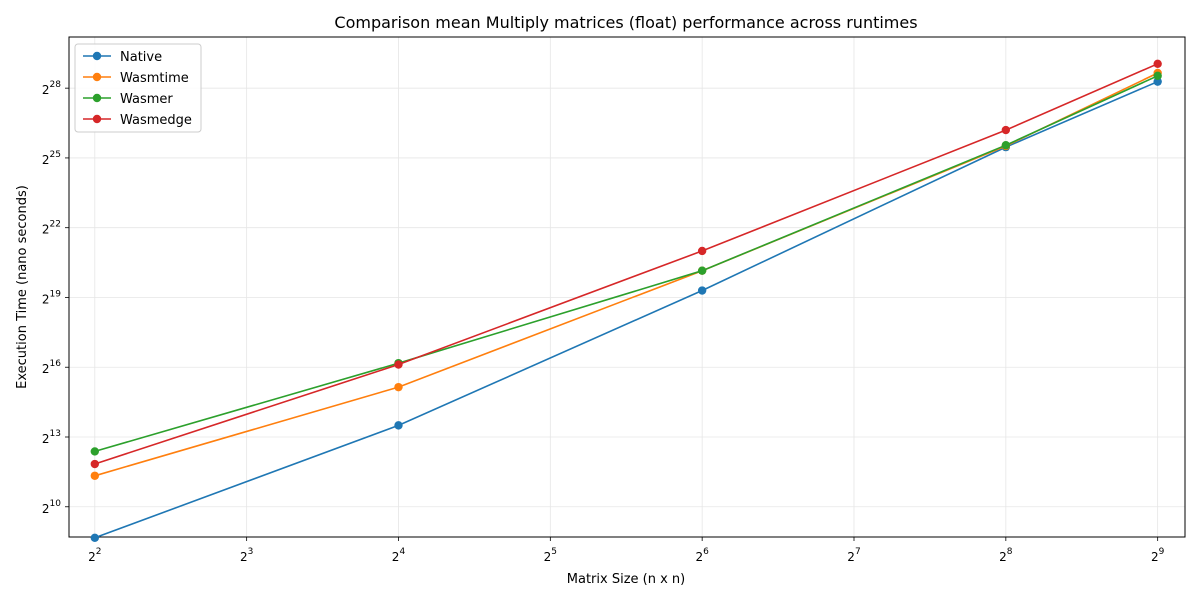  Describe the element at coordinates (626, 579) in the screenshot. I see `x-axis-label: Matrix Size (n x n)` at that location.